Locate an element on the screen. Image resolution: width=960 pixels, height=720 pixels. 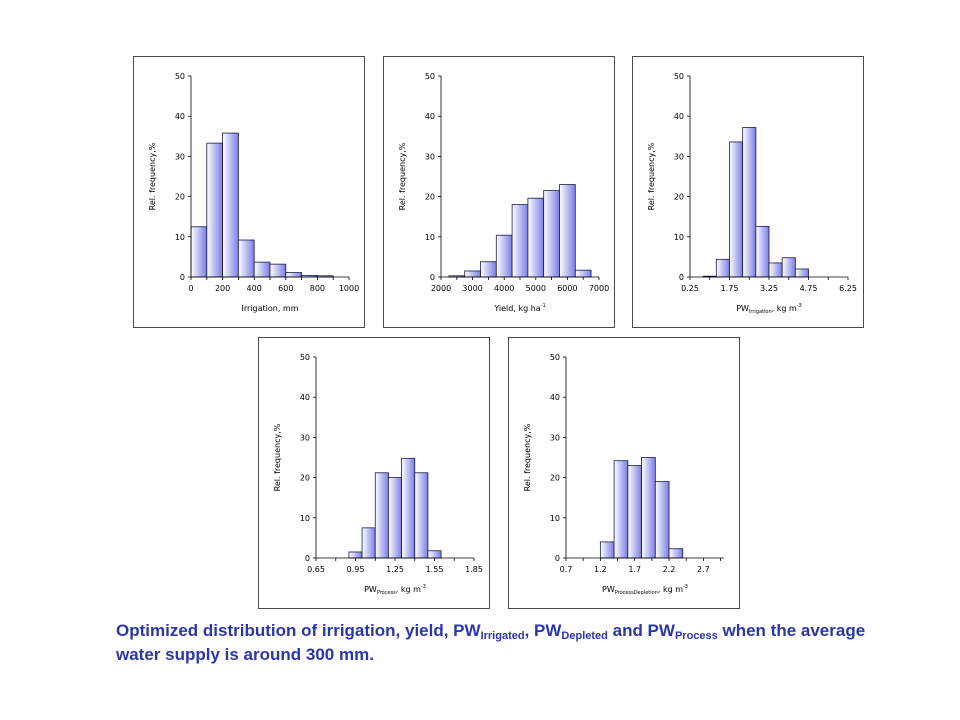
caption-text-2: , PW is located at coordinates (543, 630).